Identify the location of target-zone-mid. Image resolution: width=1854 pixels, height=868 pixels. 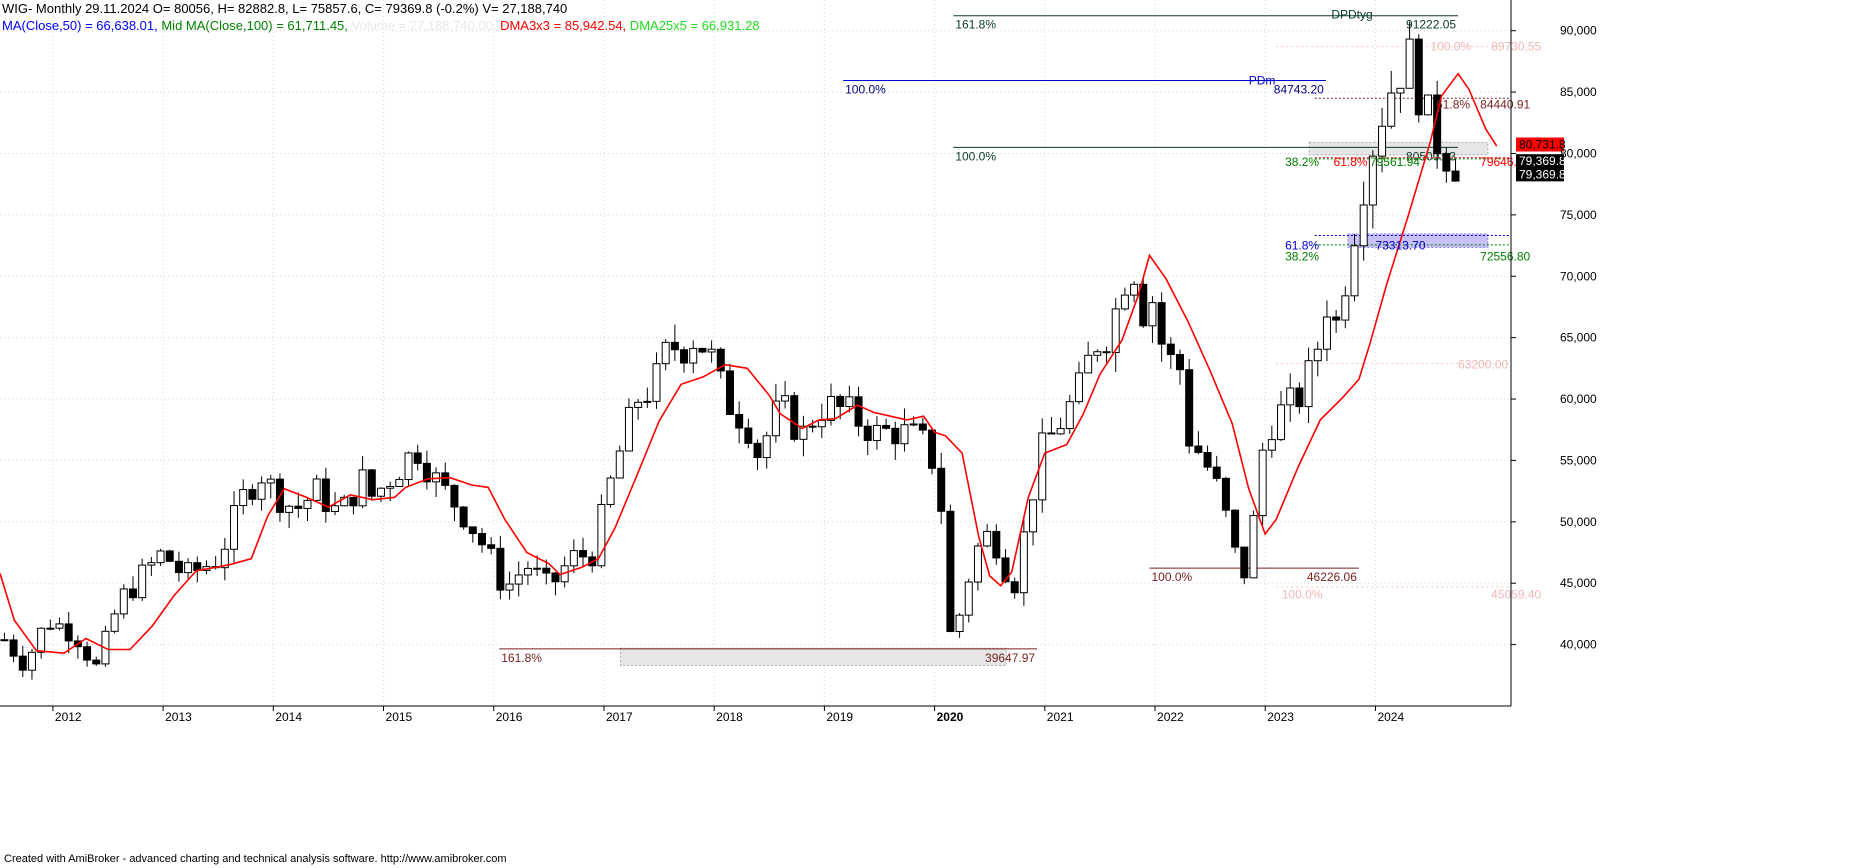
(1418, 240).